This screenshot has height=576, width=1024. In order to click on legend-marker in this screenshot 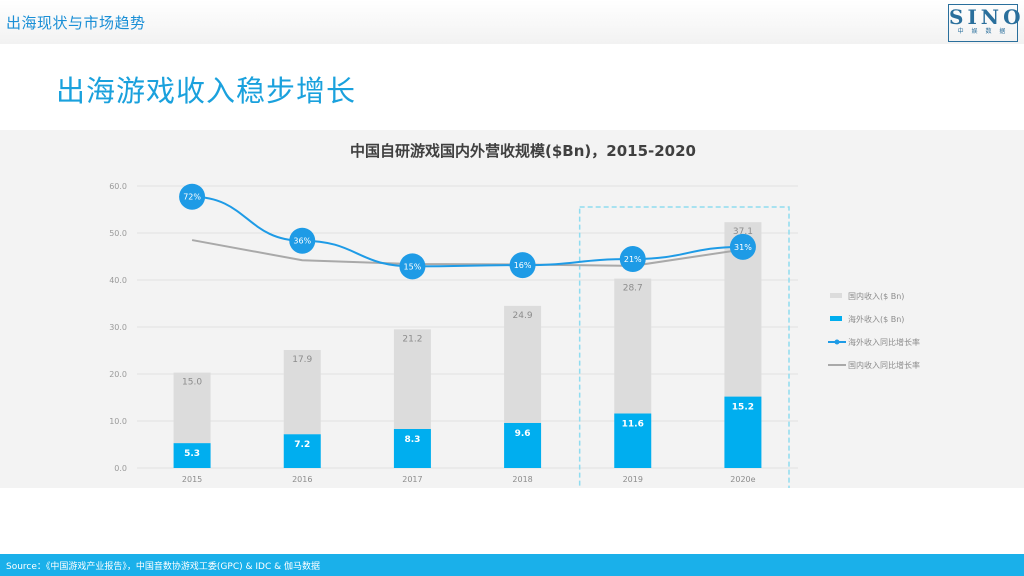, I will do `click(837, 342)`.